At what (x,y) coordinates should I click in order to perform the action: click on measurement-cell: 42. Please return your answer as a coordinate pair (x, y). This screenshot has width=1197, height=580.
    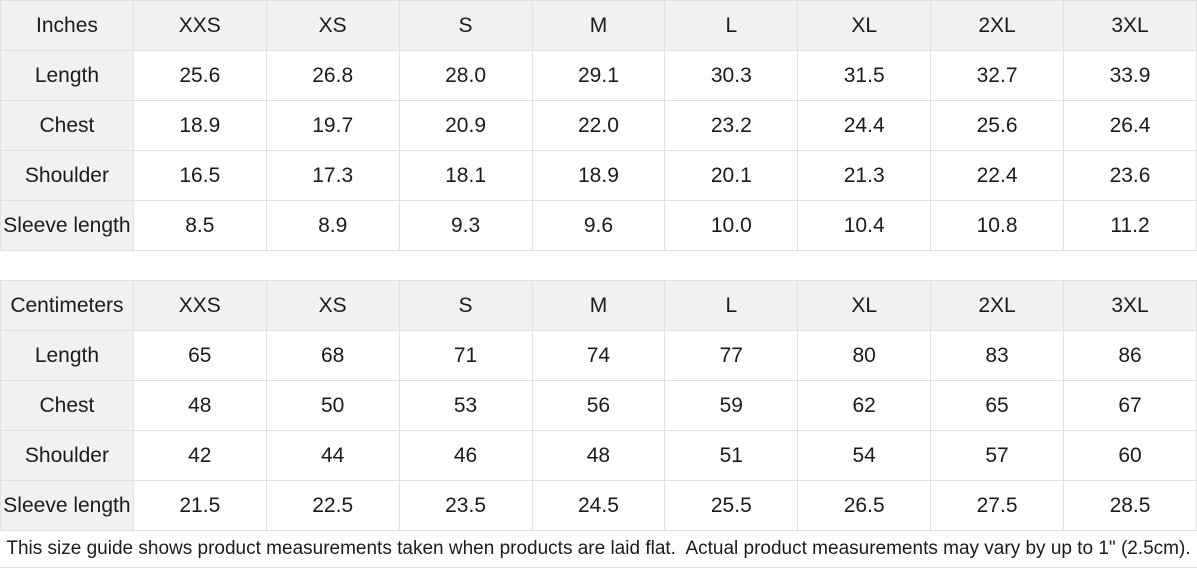
    Looking at the image, I should click on (199, 455).